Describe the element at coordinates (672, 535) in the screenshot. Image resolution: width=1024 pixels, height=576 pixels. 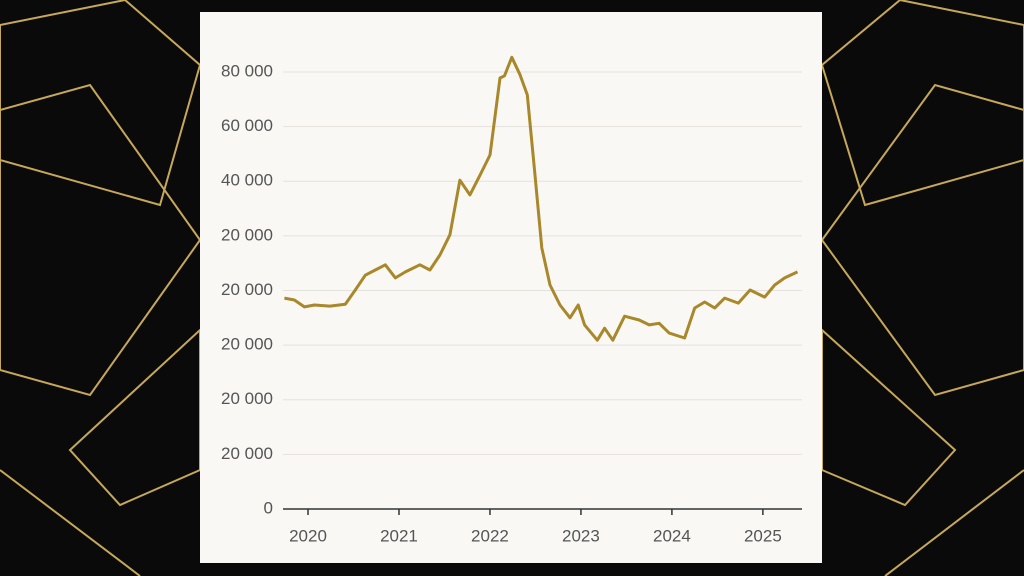
I see `x-tick-label: 2024` at that location.